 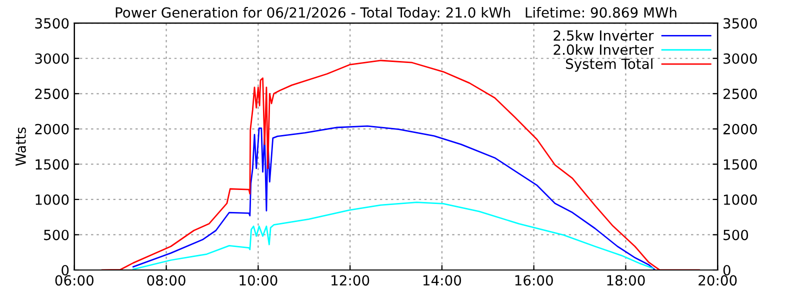 What do you see at coordinates (740, 58) in the screenshot?
I see `y2-tick-label: 3000` at bounding box center [740, 58].